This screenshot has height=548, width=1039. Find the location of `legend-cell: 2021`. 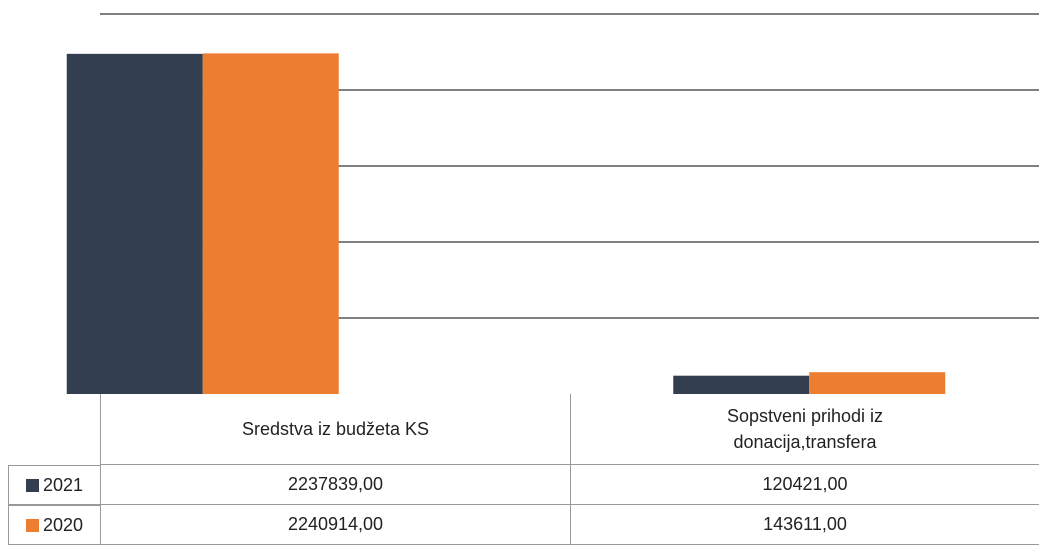

legend-cell: 2021 is located at coordinates (54, 485).